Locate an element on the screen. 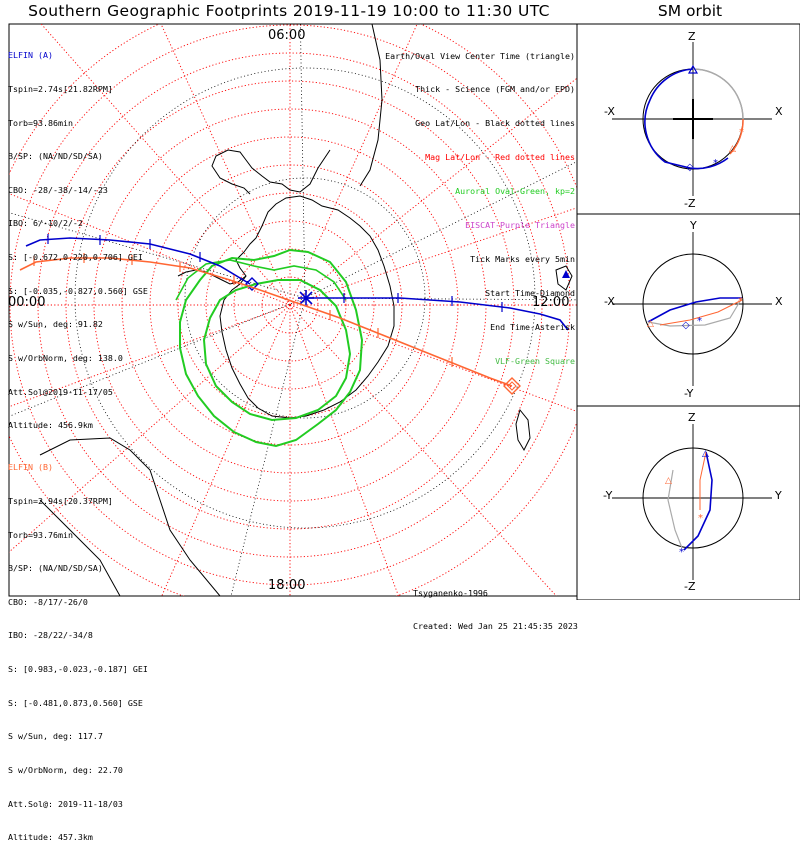 Image resolution: width=800 pixels, height=855 pixels. elfin-a-line: Altitude: 456.9km is located at coordinates (50, 425).